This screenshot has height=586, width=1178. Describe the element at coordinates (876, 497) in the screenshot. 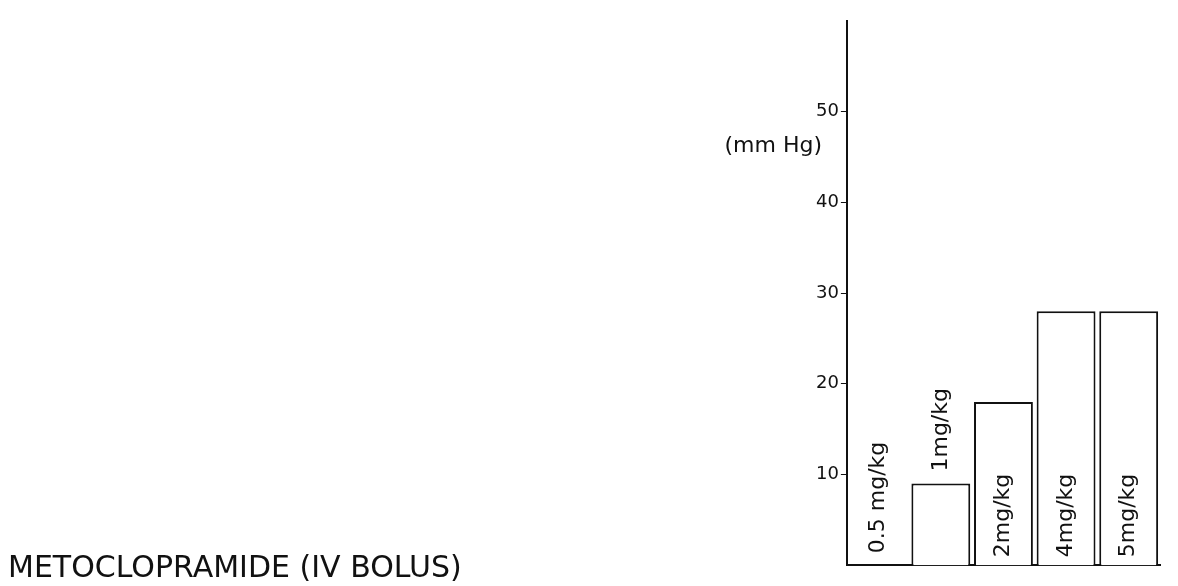

I see `x-tick-label: 0.5 mg/kg` at that location.